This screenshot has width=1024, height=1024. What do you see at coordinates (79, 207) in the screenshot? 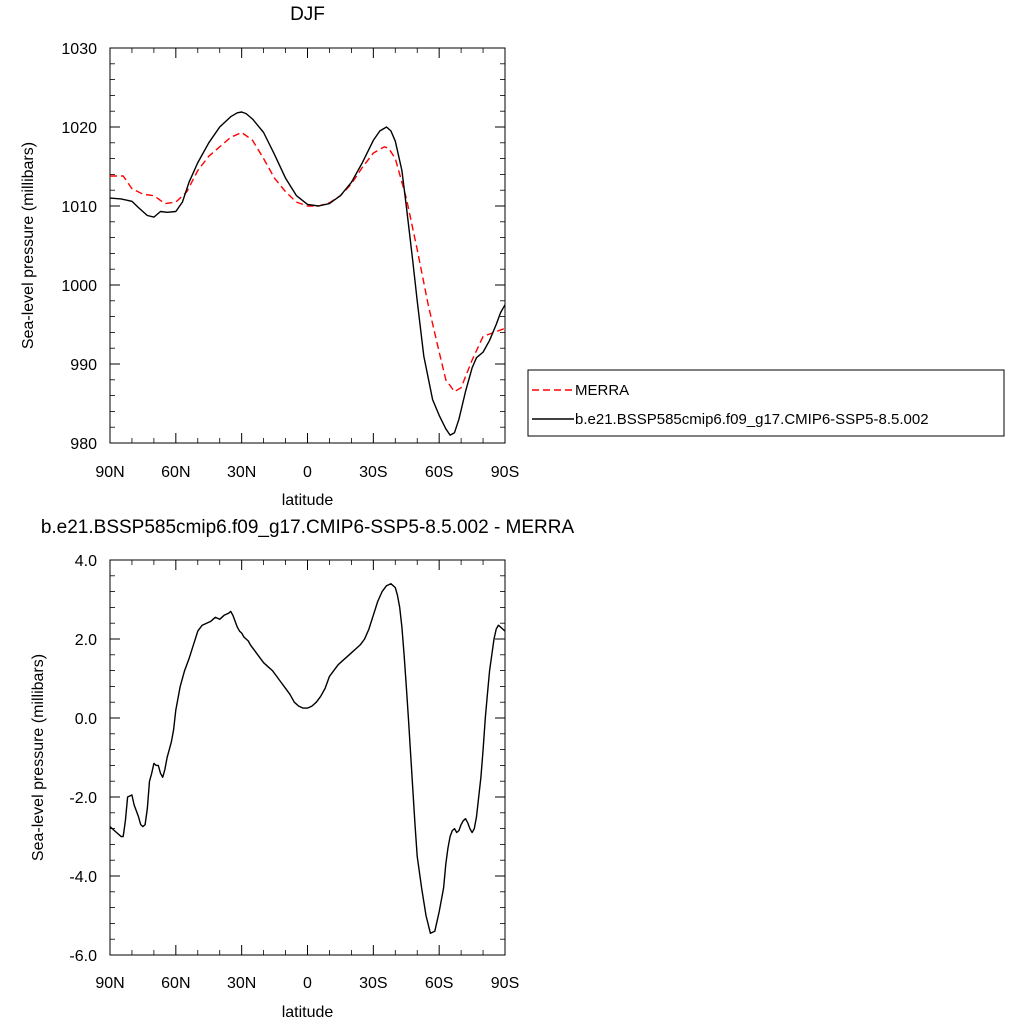
I see `y-tick-label: 1010` at bounding box center [79, 207].